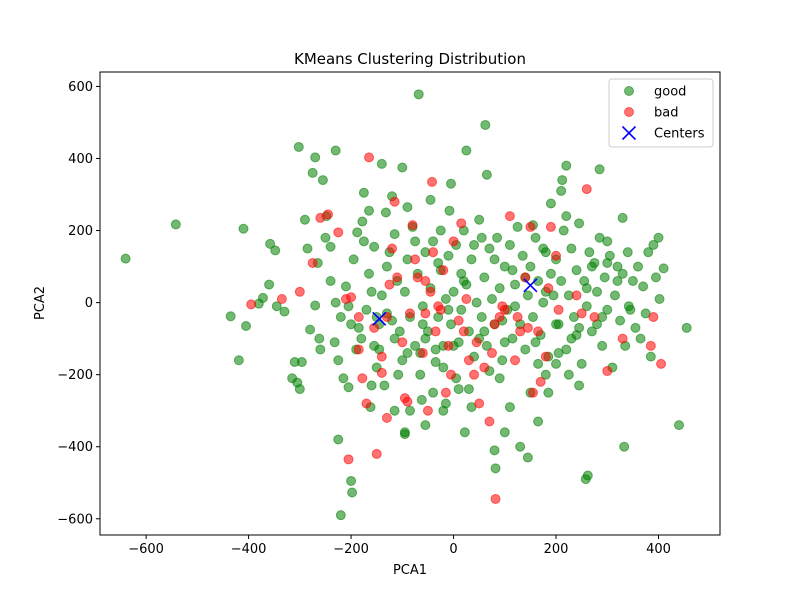  I want to click on y-tick-label: 400, so click(80, 159).